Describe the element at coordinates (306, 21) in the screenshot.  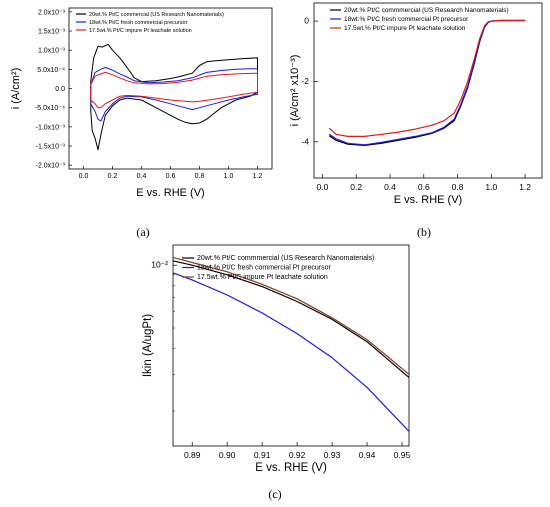
I see `panel-b-ytick-label: 0` at that location.